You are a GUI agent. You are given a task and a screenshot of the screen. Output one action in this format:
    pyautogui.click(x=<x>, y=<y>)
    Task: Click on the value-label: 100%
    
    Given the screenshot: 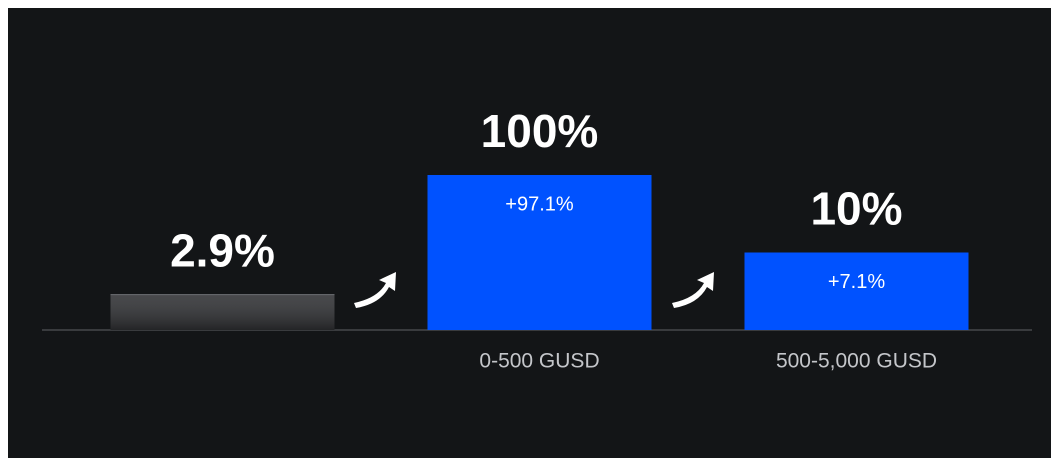 What is the action you would take?
    pyautogui.click(x=540, y=131)
    